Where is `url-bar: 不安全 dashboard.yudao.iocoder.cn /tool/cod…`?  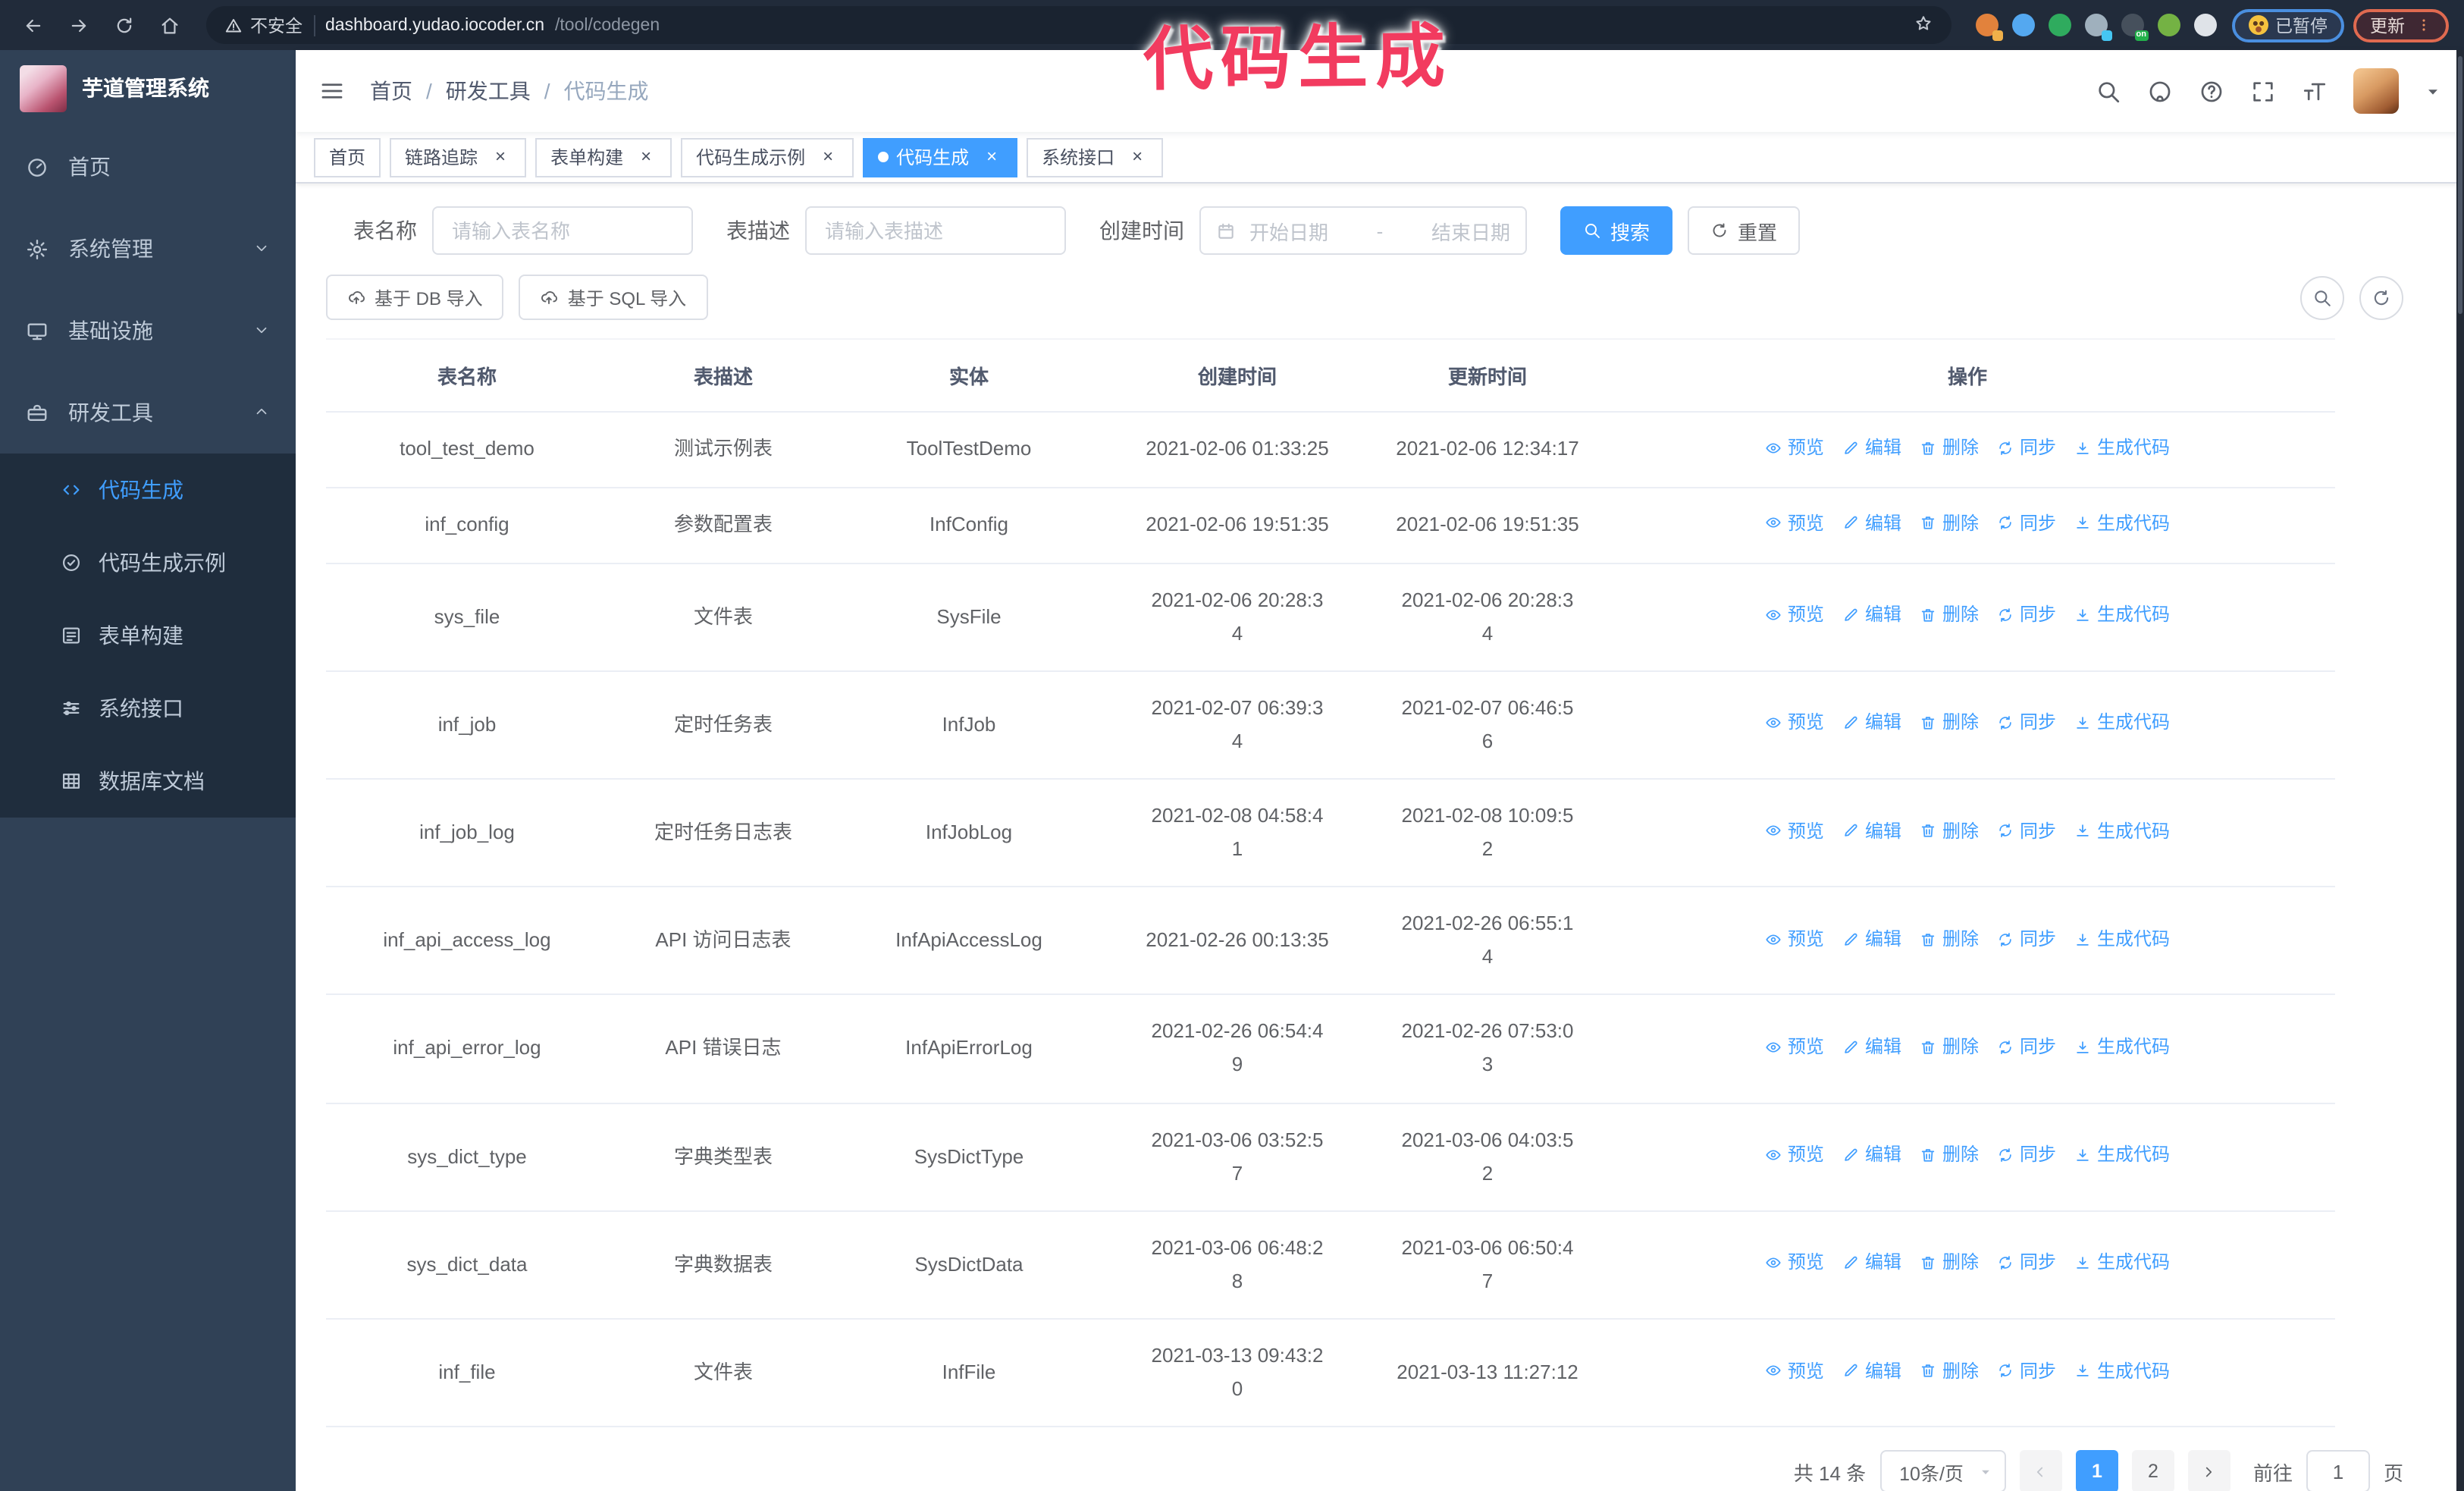 url-bar: 不安全 dashboard.yudao.iocoder.cn /tool/cod… is located at coordinates (1079, 25).